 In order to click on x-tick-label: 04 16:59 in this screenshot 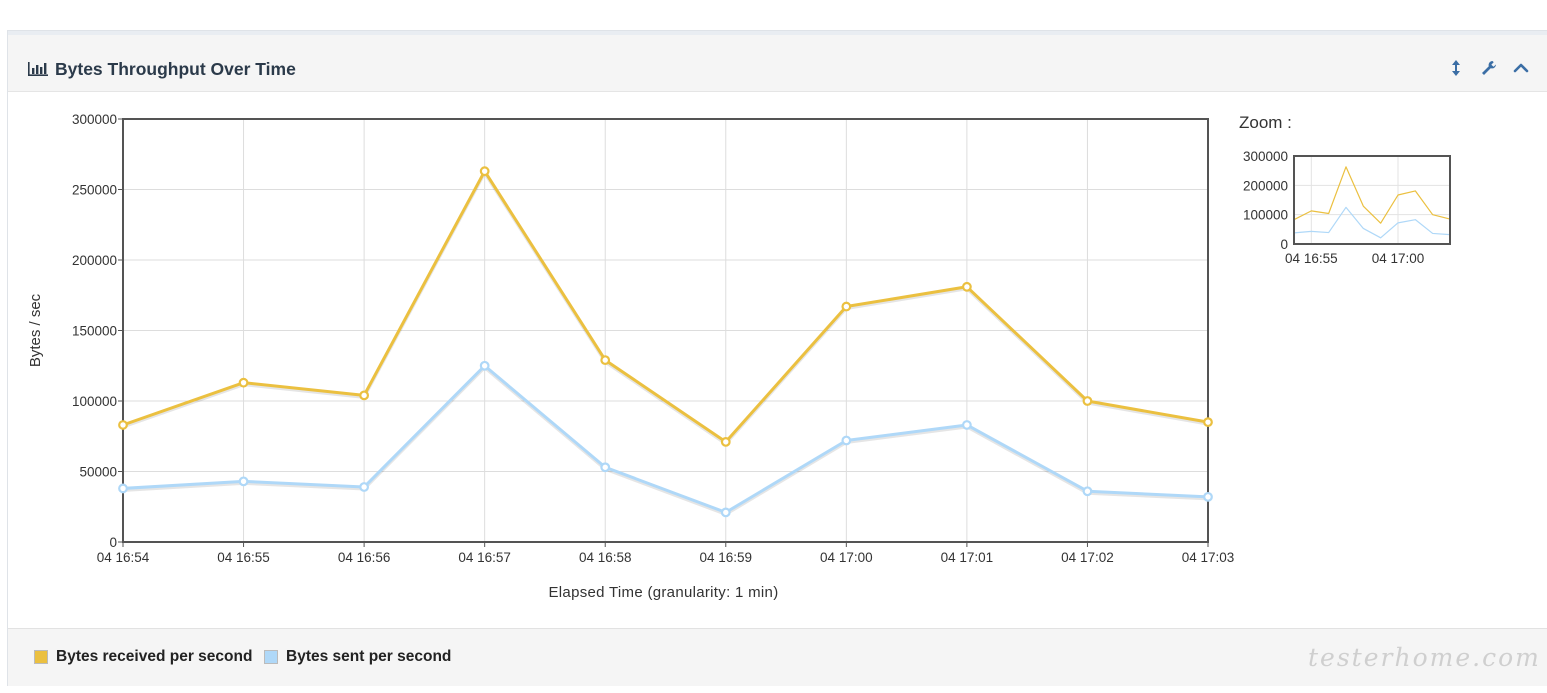, I will do `click(725, 557)`.